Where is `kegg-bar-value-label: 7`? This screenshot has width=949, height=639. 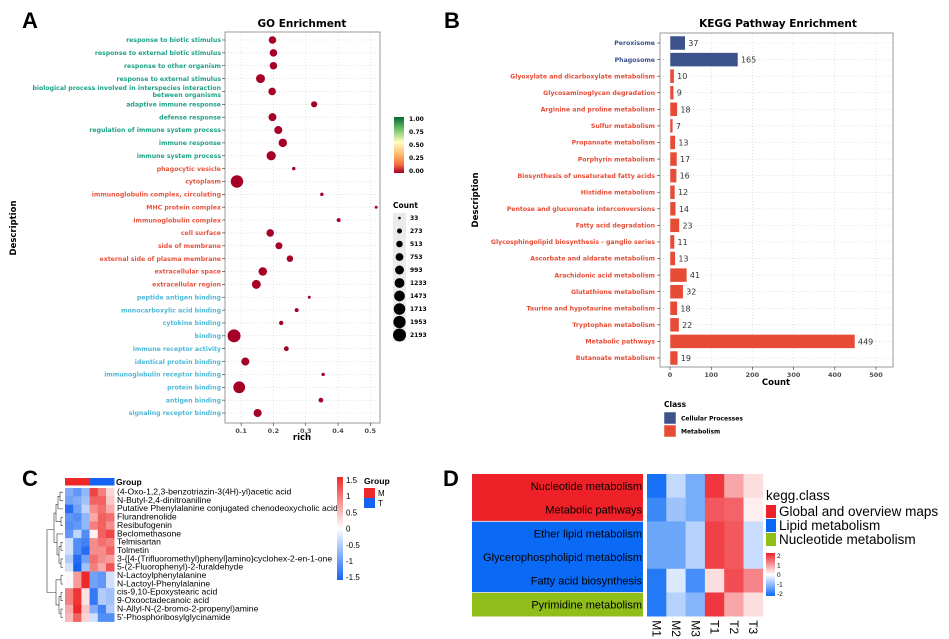 kegg-bar-value-label: 7 is located at coordinates (678, 126).